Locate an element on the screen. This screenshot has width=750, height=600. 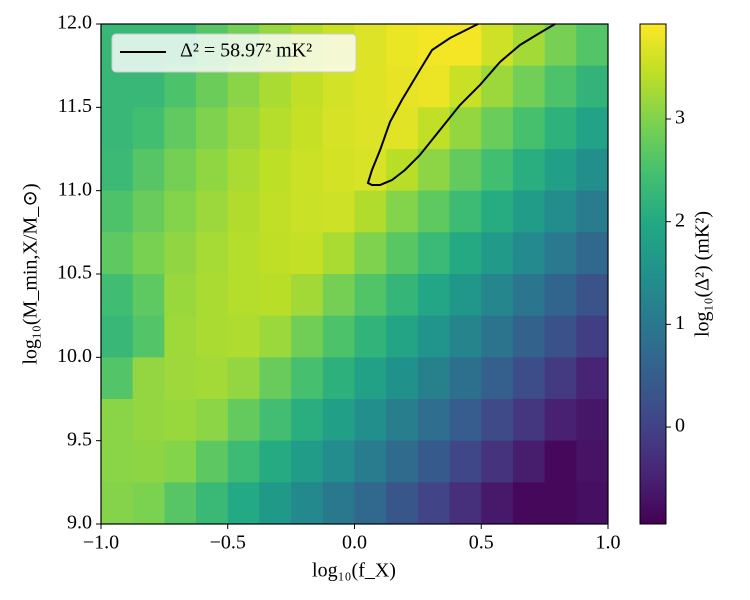
legend-label: Δ² = 58.97² mK² is located at coordinates (246, 51).